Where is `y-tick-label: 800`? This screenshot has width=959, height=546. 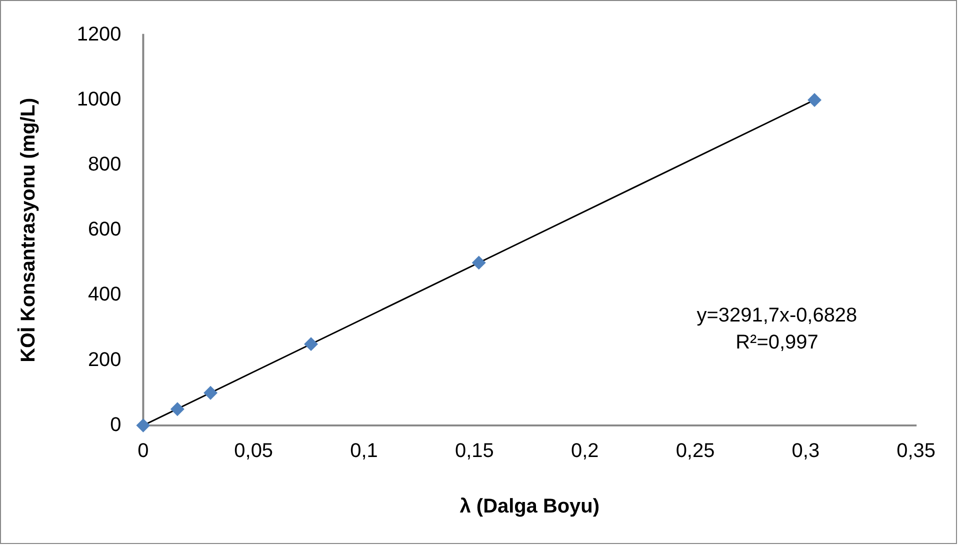 y-tick-label: 800 is located at coordinates (105, 165).